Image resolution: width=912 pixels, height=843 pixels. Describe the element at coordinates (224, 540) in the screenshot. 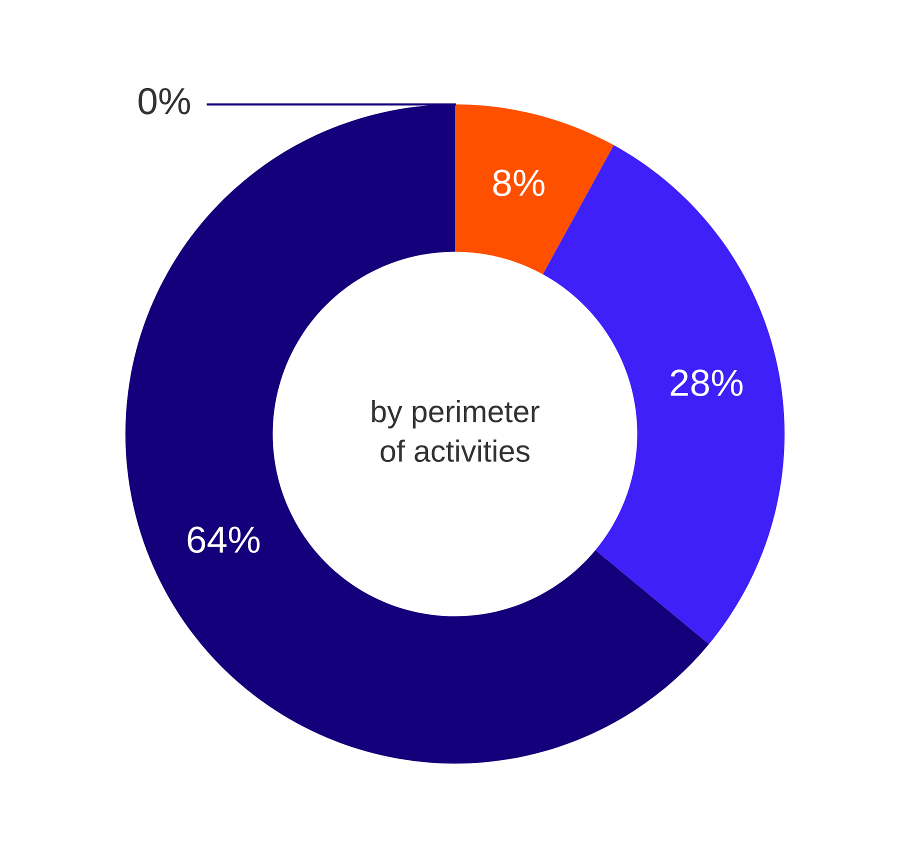

I see `data-label: 64%` at that location.